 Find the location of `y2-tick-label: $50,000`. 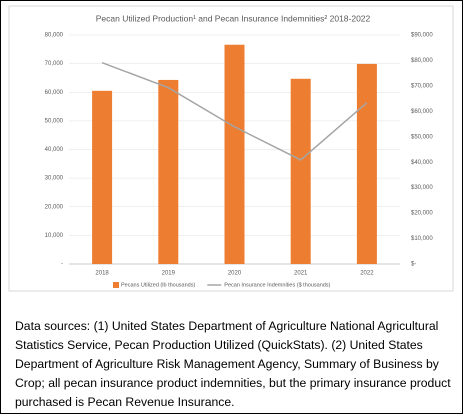

y2-tick-label: $50,000 is located at coordinates (422, 137).